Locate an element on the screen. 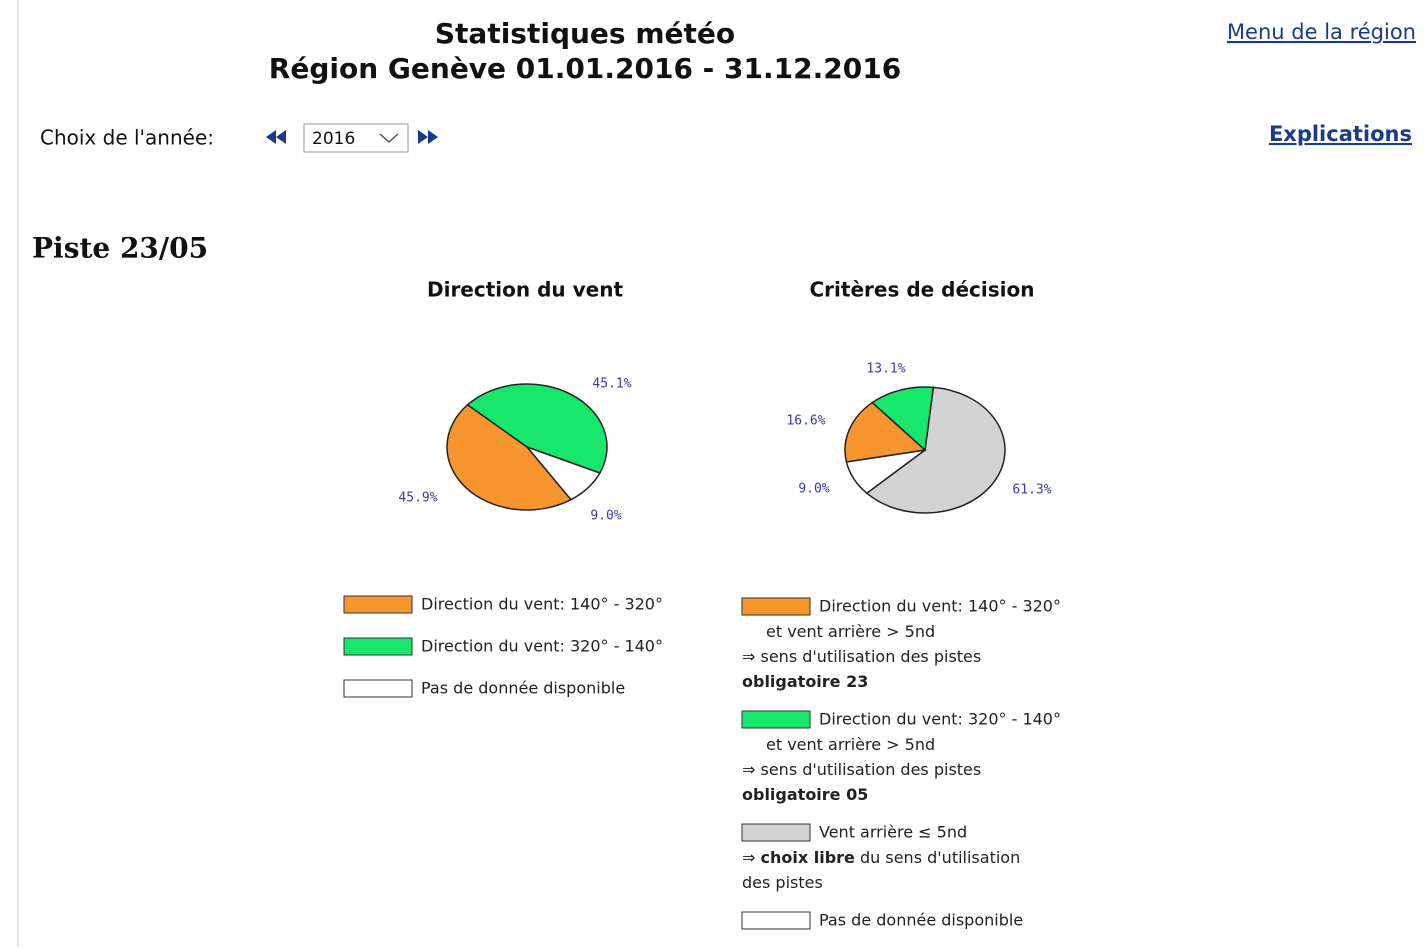 This screenshot has width=1424, height=951. legend-note-part: des pistes is located at coordinates (782, 882).